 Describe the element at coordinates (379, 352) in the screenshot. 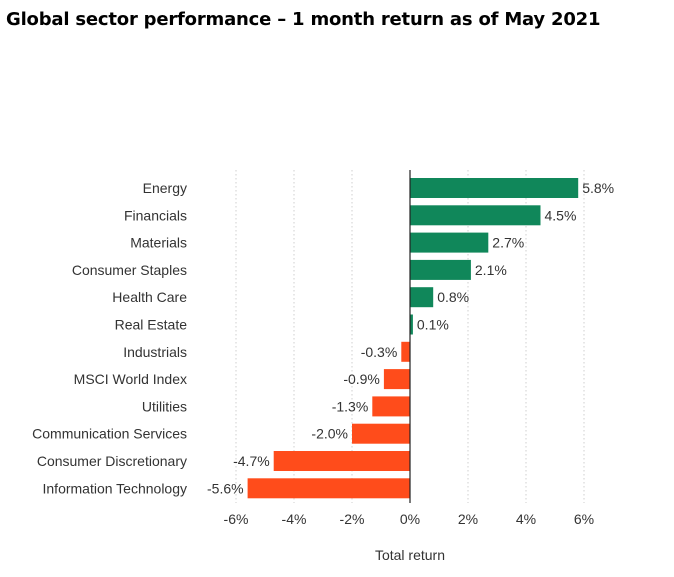

I see `value-label: -0.3%` at that location.